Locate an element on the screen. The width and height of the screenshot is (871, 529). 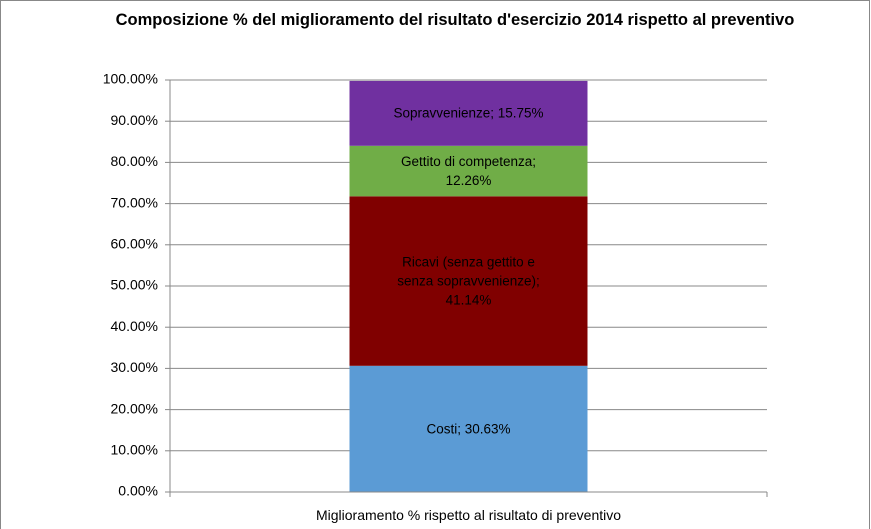
y-tick-label: 30.00% is located at coordinates (134, 367).